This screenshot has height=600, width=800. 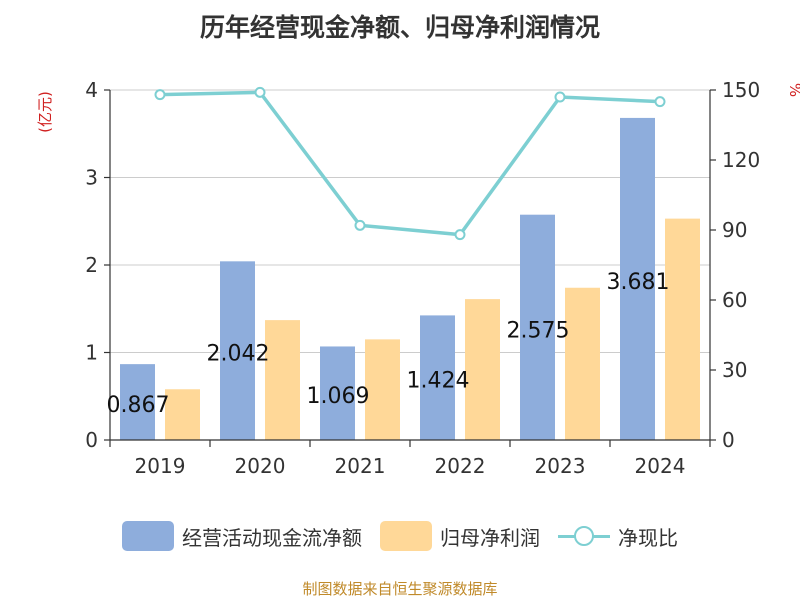 I want to click on left-tick-label: 3, so click(x=91, y=178).